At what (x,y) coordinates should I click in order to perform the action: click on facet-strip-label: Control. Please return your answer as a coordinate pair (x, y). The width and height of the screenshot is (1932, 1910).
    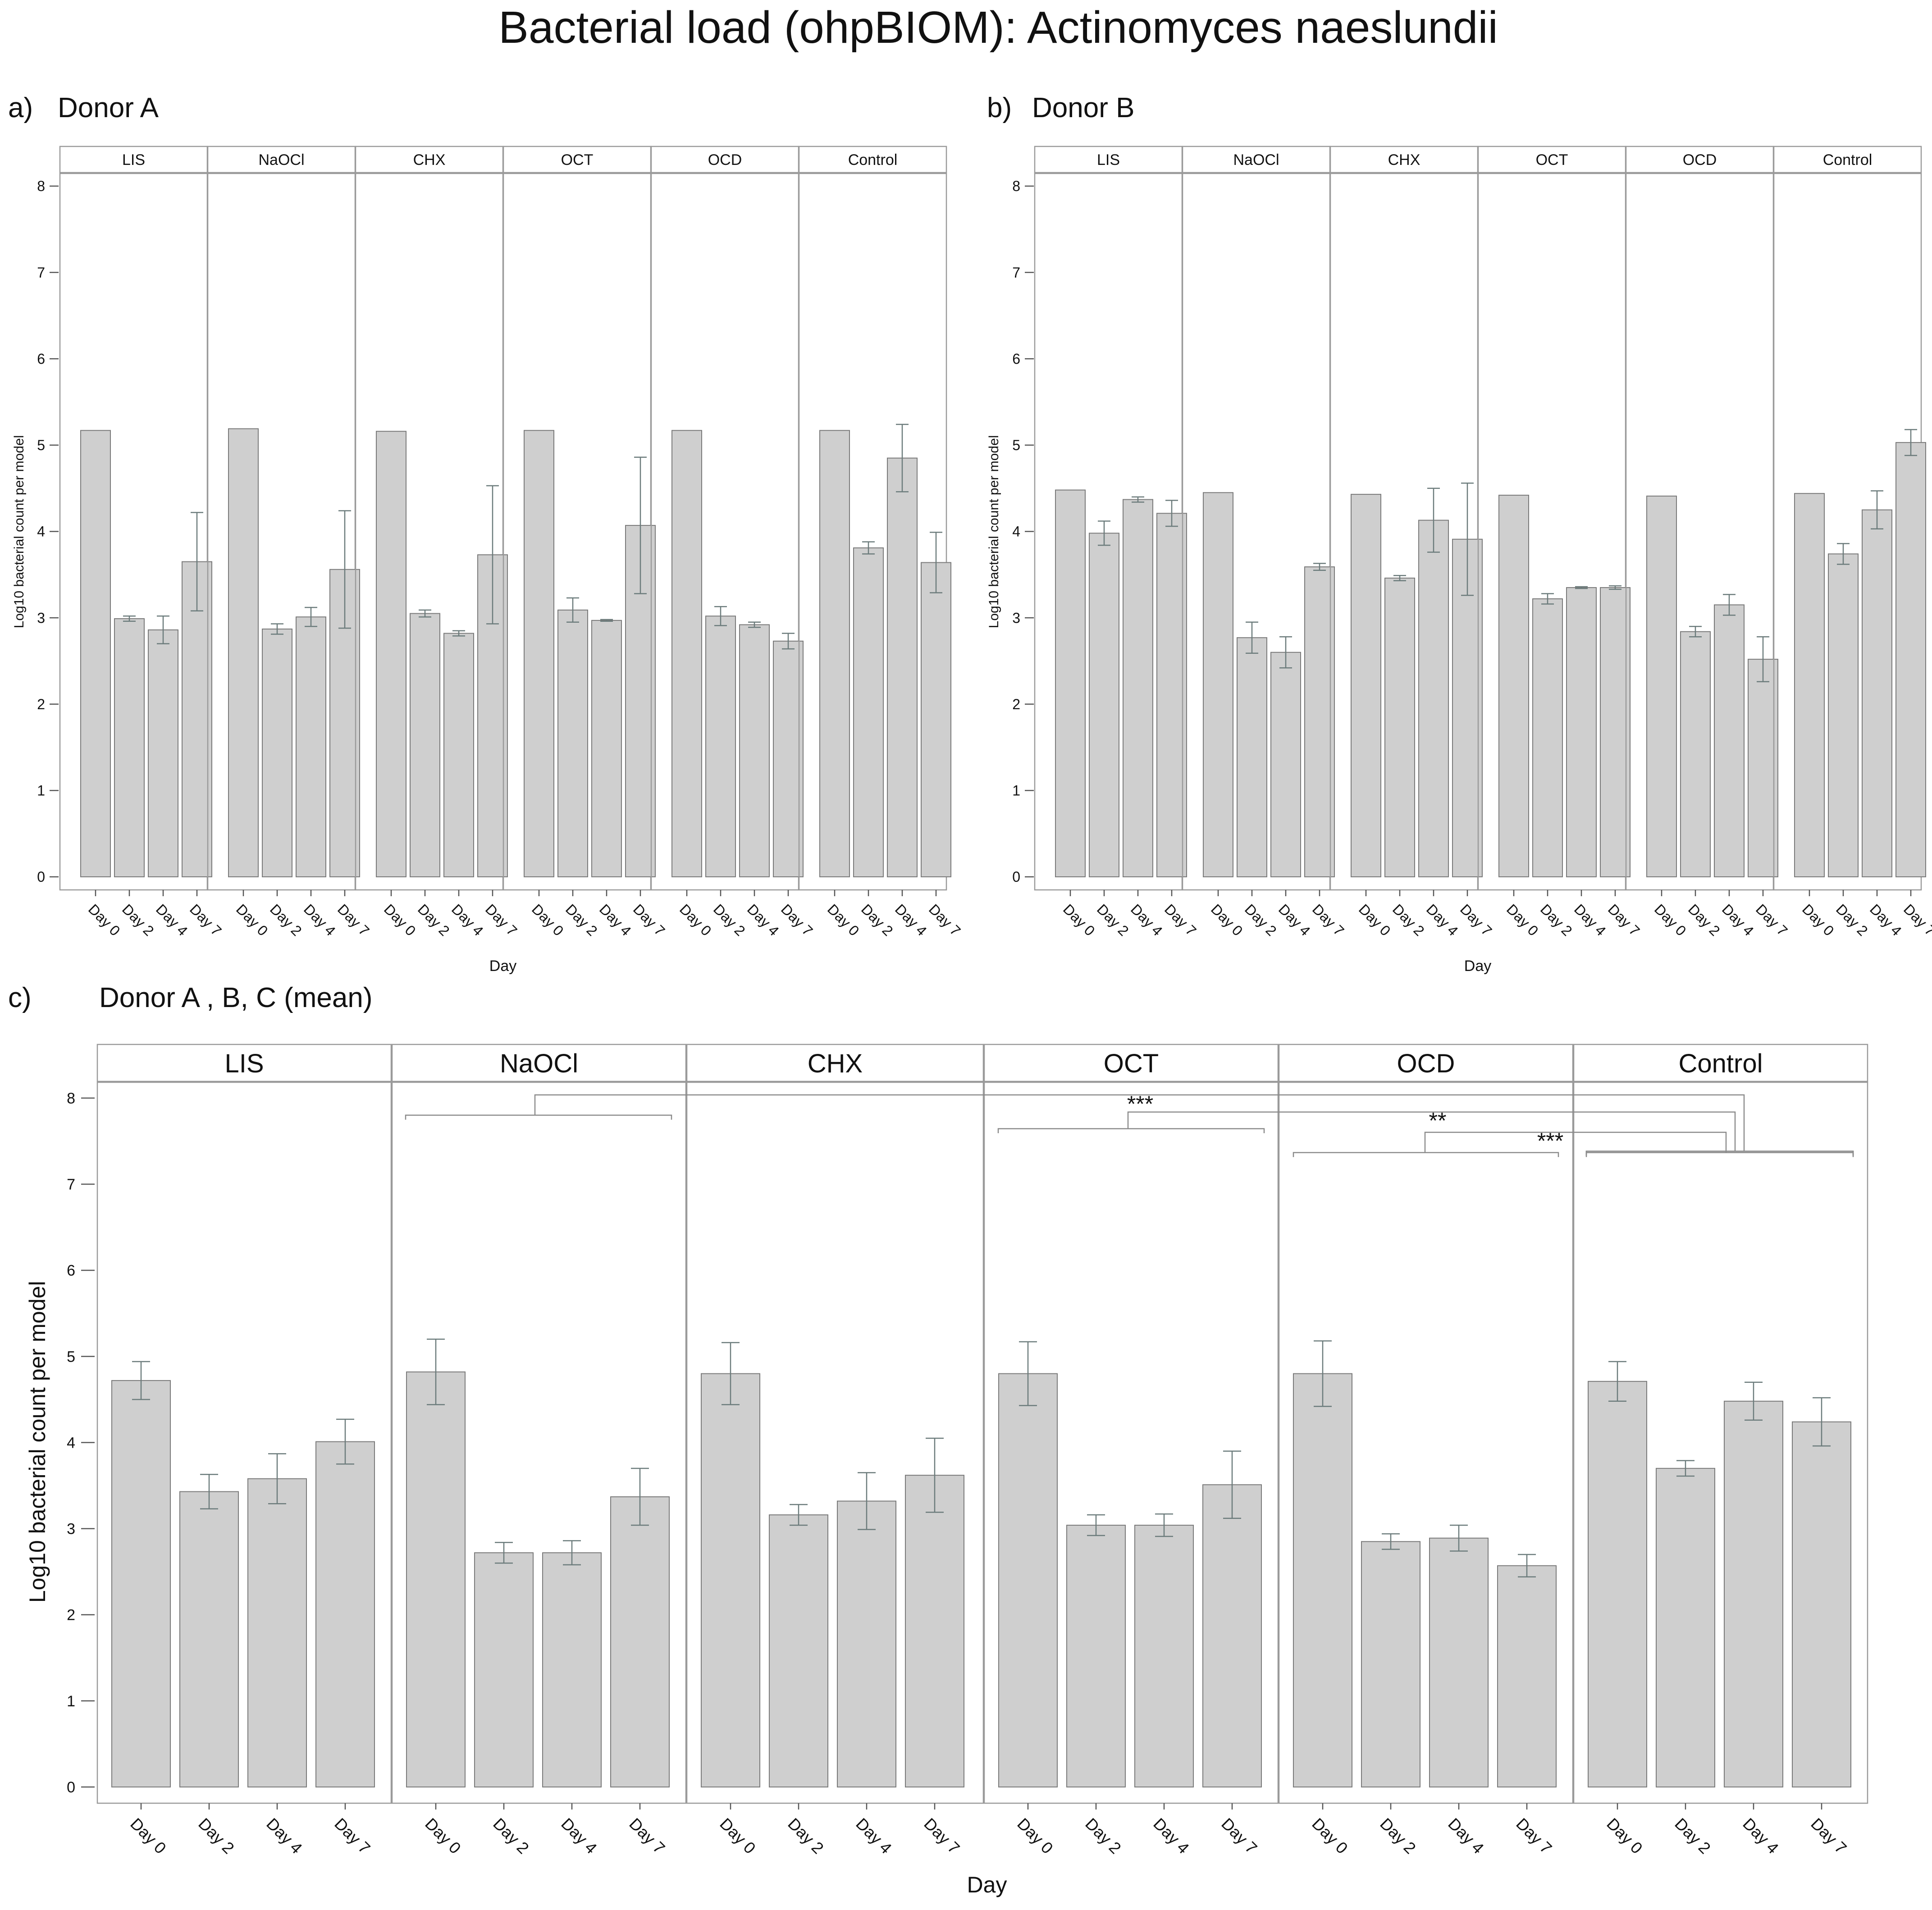
    Looking at the image, I should click on (873, 160).